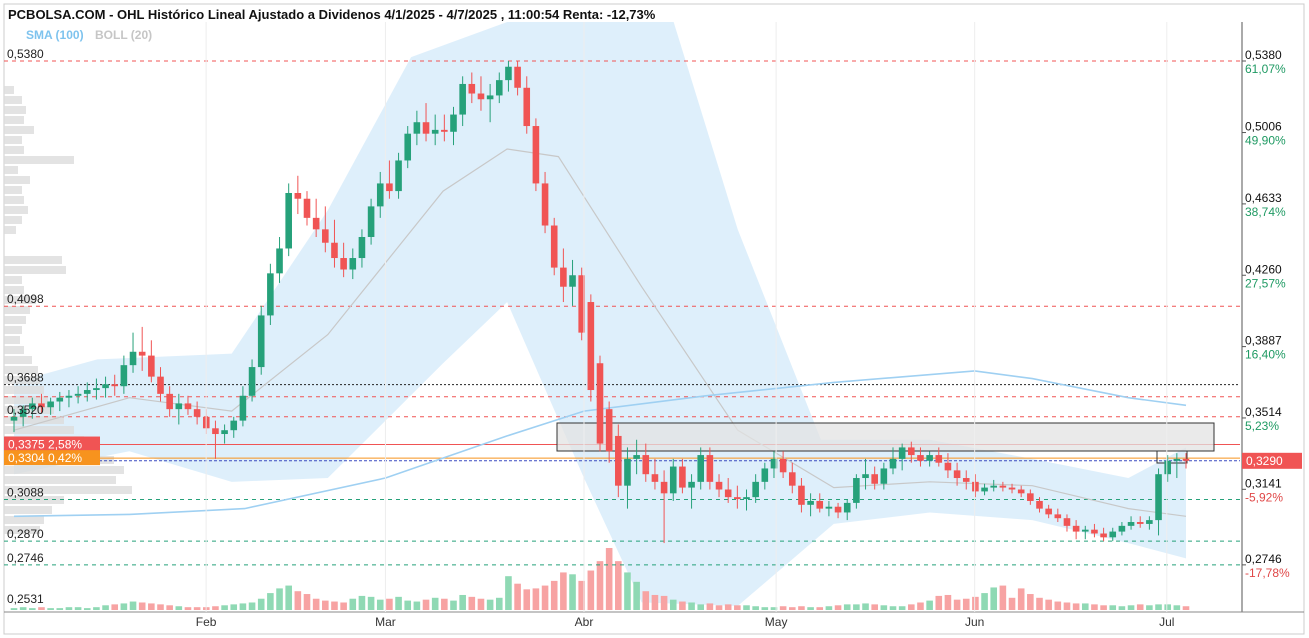 This screenshot has height=638, width=1309. What do you see at coordinates (25, 378) in the screenshot?
I see `left-level-label: 0,3688` at bounding box center [25, 378].